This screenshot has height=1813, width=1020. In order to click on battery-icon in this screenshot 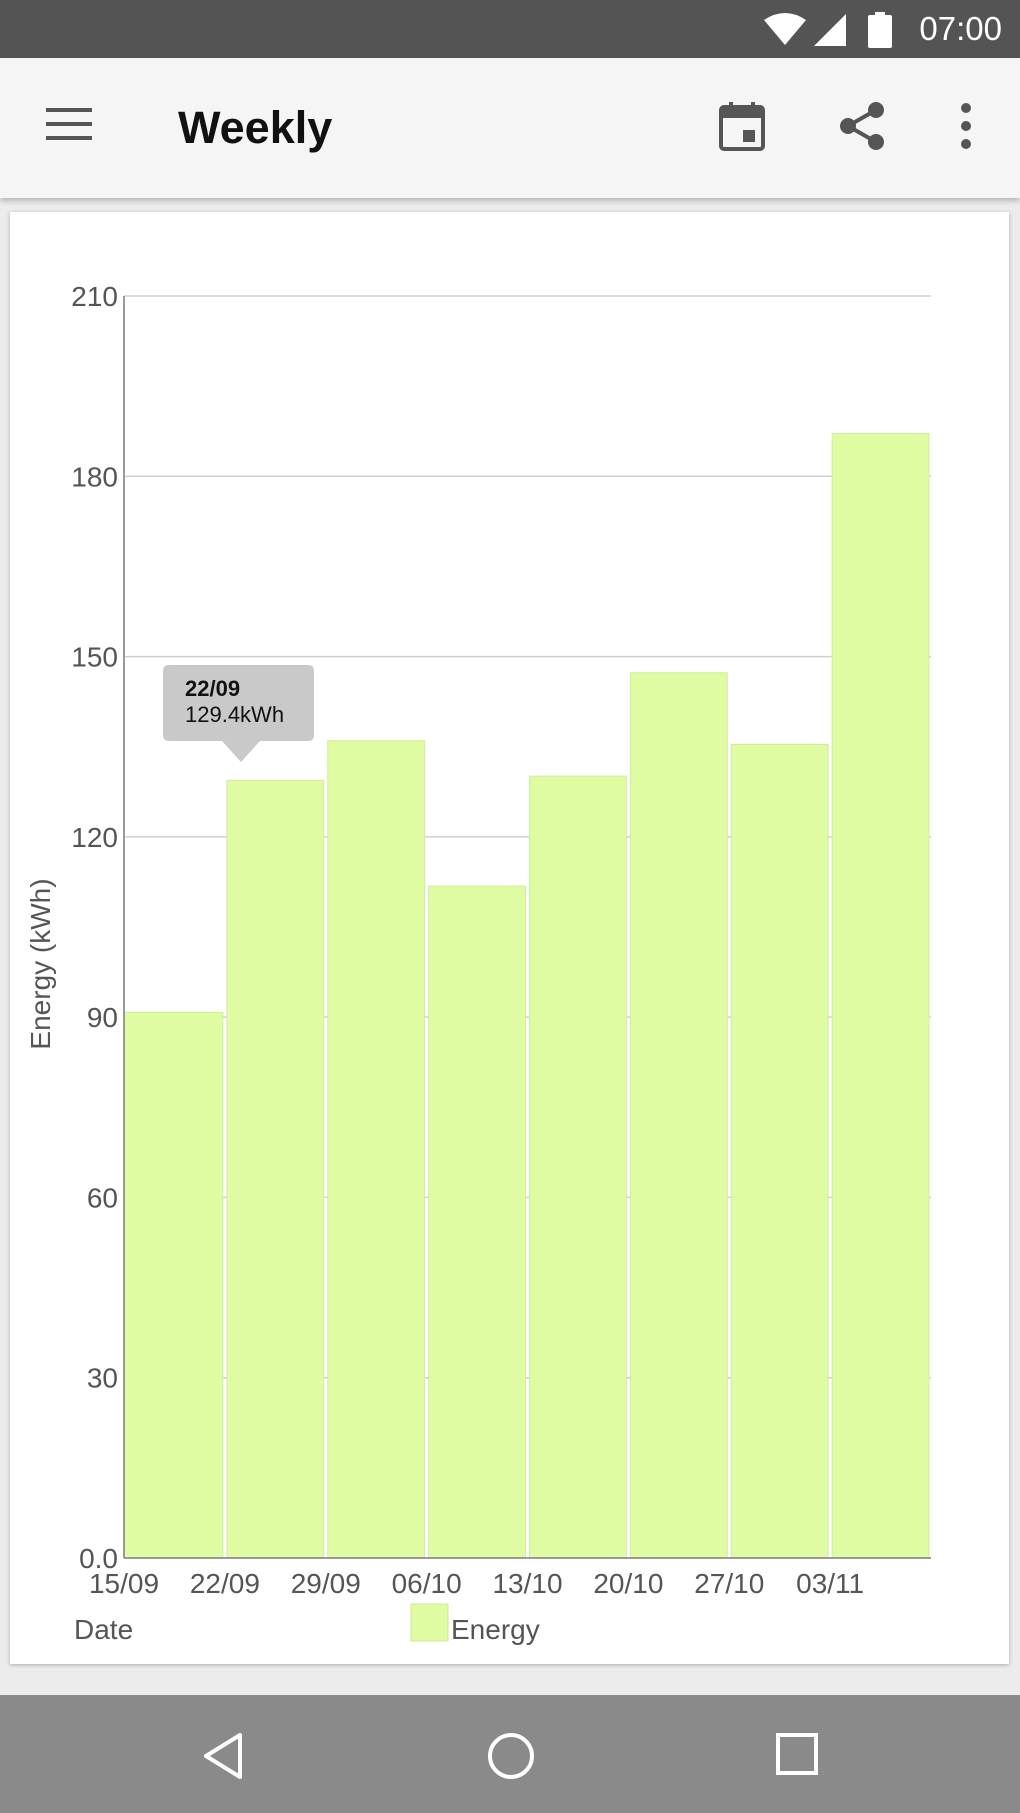, I will do `click(880, 30)`.